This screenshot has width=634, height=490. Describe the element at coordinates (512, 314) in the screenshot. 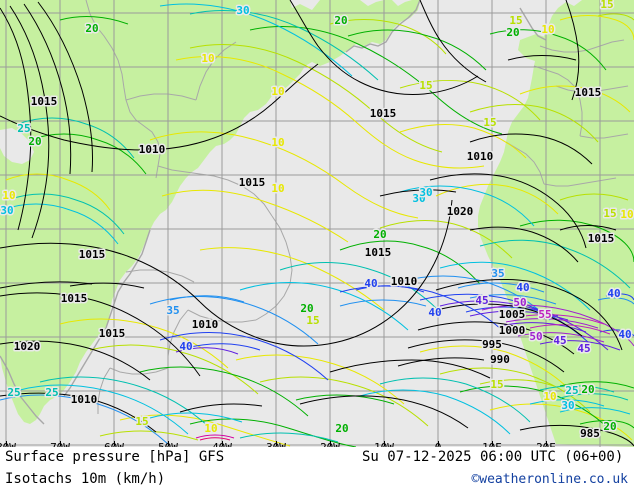

I see `pressure-label-1005-halo: 1005` at that location.